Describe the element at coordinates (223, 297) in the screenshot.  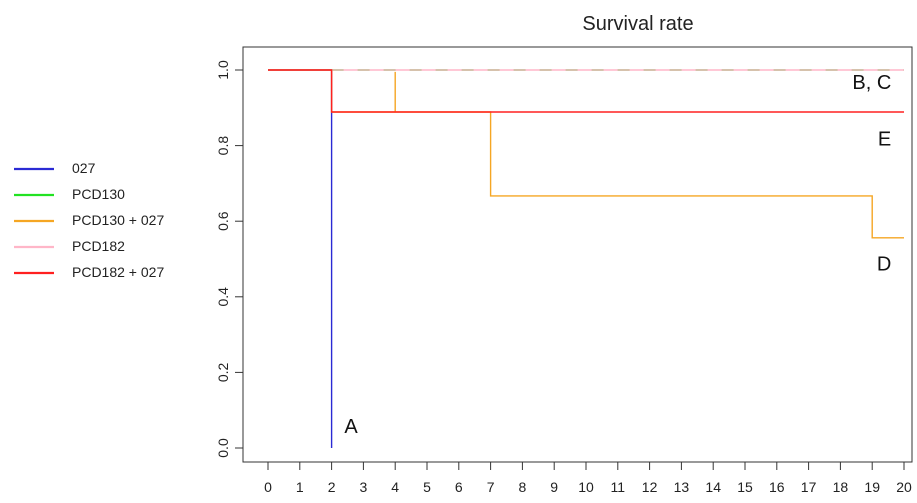
I see `y-tick-label: 0.4` at that location.